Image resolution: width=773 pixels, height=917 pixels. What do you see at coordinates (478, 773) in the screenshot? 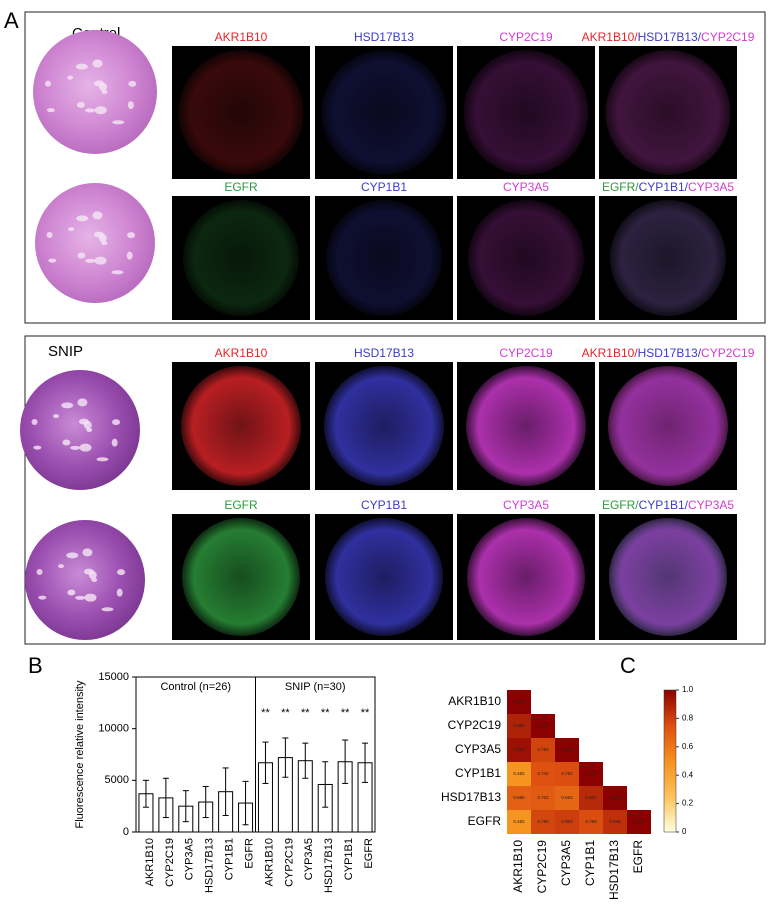
I see `row-label: CYP1B1` at bounding box center [478, 773].